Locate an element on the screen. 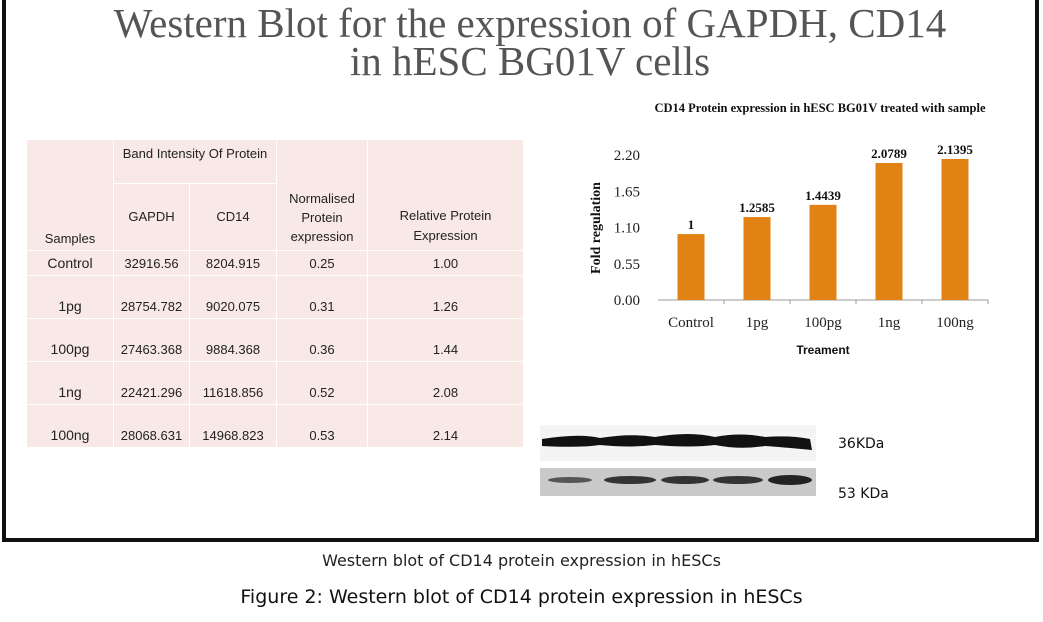 Image resolution: width=1043 pixels, height=622 pixels. gapdh-cell: 27463.368 is located at coordinates (151, 340).